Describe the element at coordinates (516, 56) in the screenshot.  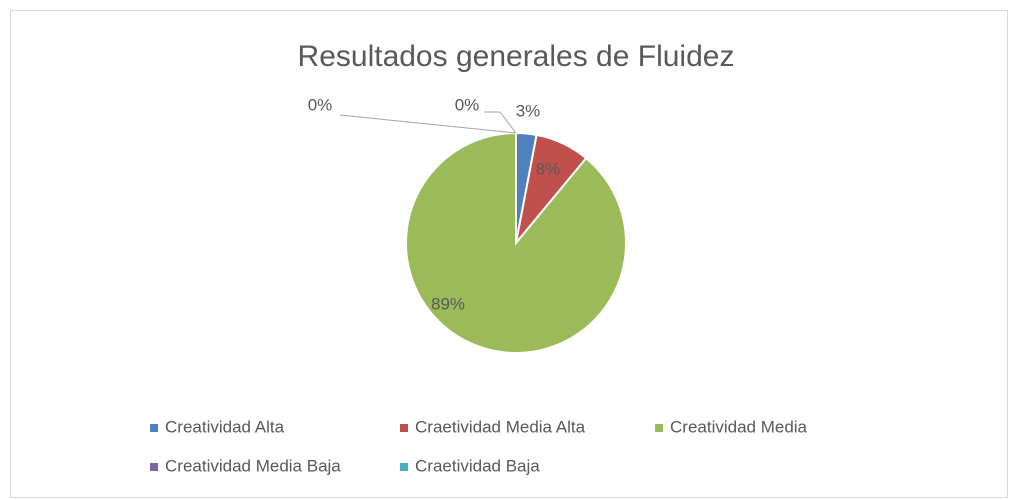
I see `chart-title: Resultados generales de Fluidez` at that location.